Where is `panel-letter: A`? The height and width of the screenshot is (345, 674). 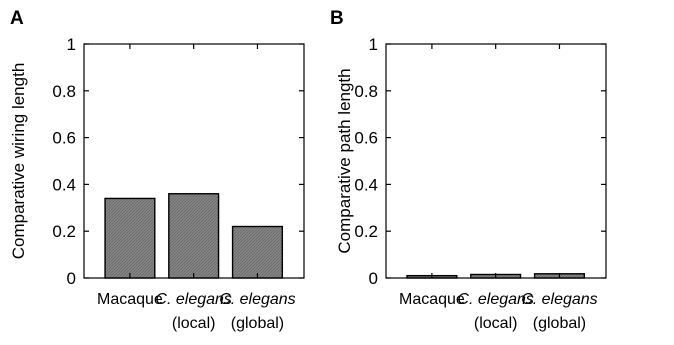 panel-letter: A is located at coordinates (17, 18).